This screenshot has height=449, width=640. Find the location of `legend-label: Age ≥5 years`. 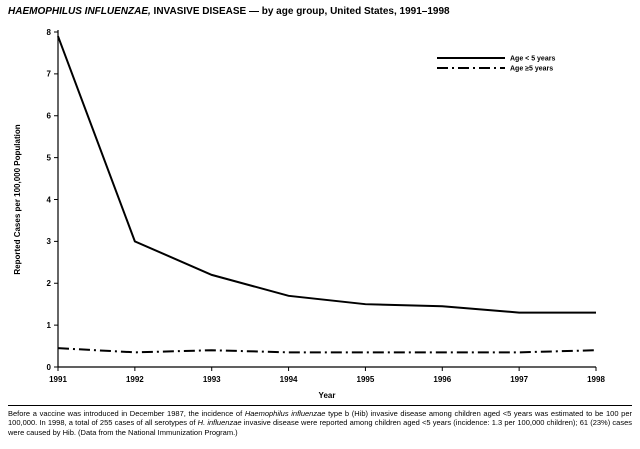

legend-label: Age ≥5 years is located at coordinates (531, 69).